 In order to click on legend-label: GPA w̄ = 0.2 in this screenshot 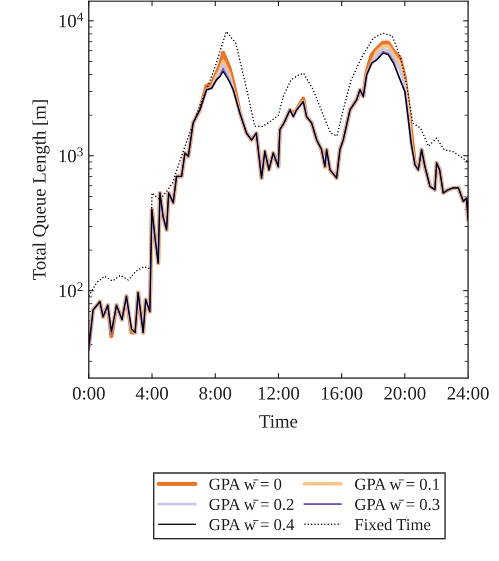, I will do `click(251, 504)`.